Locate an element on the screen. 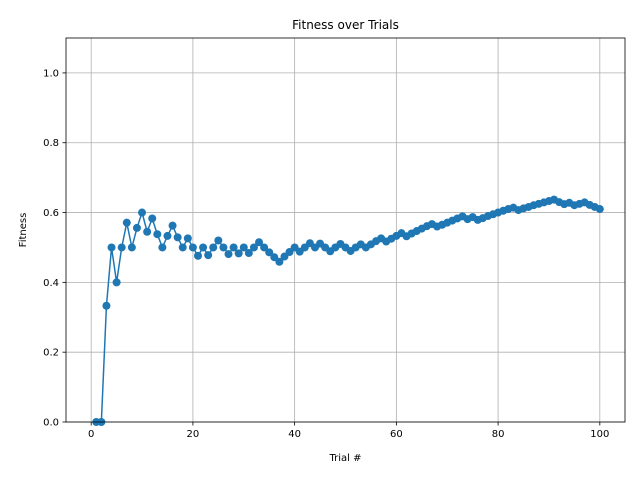  x-tick-label: 60 is located at coordinates (396, 434).